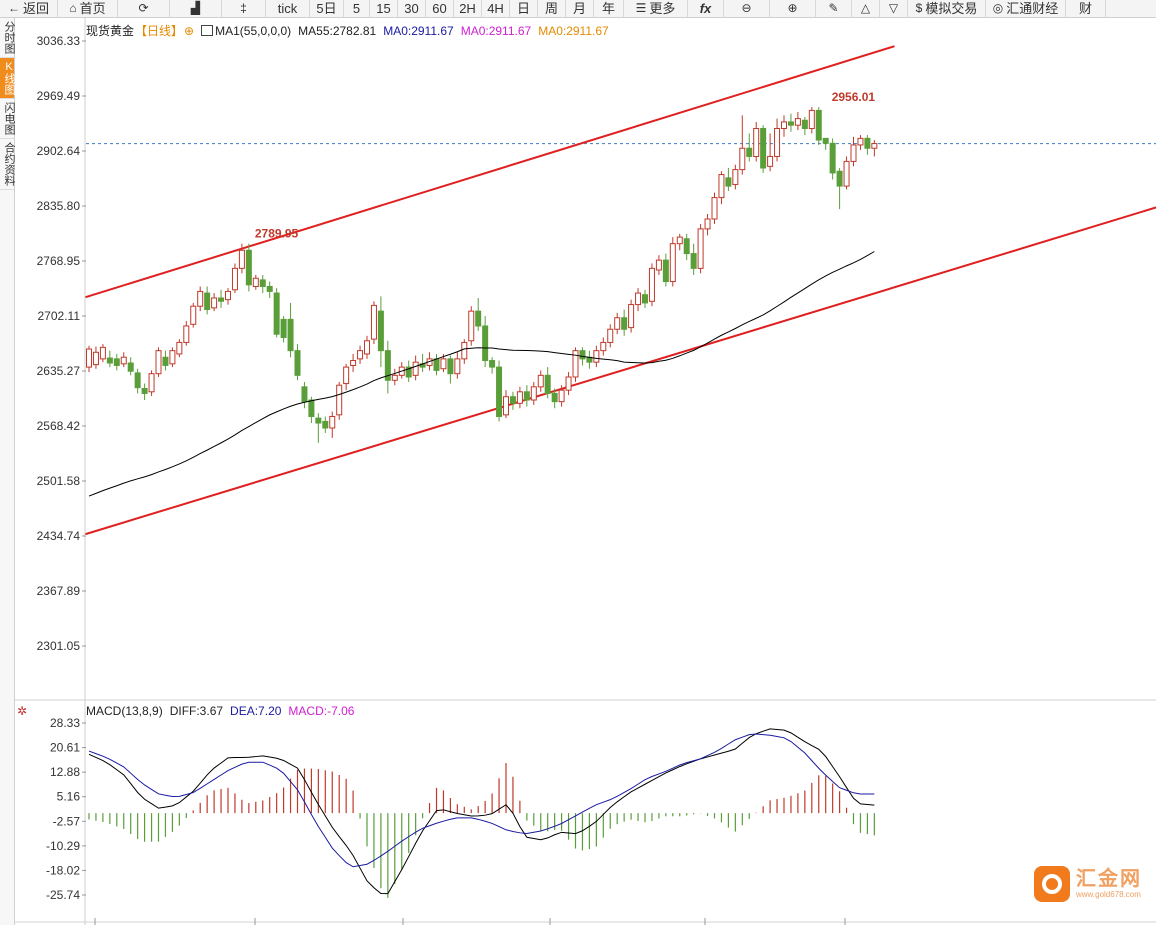 Image resolution: width=1156 pixels, height=925 pixels. What do you see at coordinates (7, 119) in the screenshot?
I see `sidebar-tab-2: 闪电图` at bounding box center [7, 119].